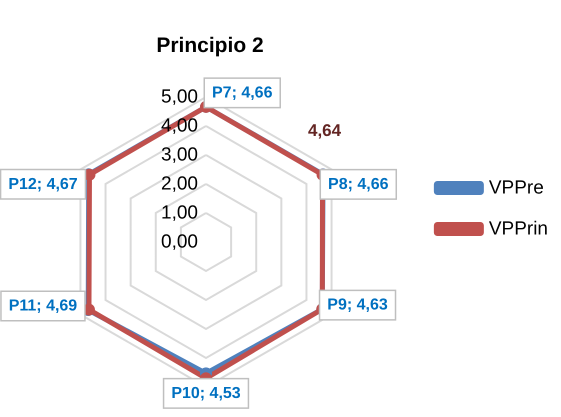 The height and width of the screenshot is (417, 561). I want to click on spoke-label: P12, so click(22, 184).